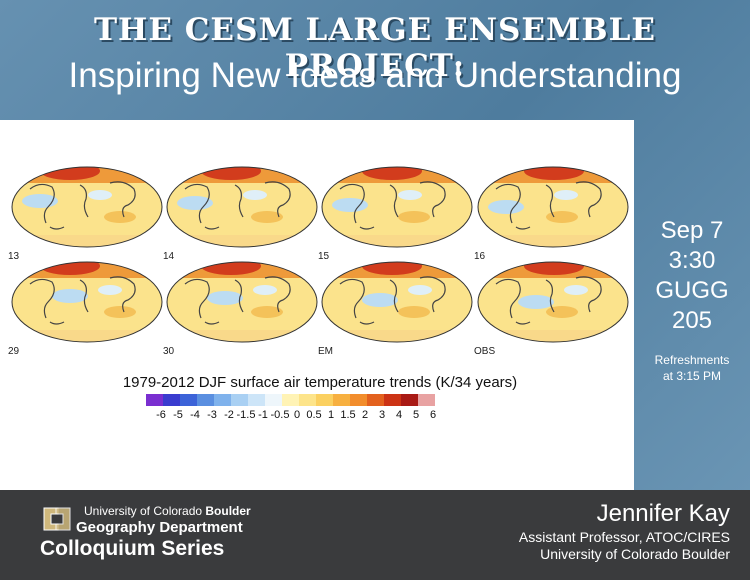 This screenshot has height=580, width=750. What do you see at coordinates (132, 548) in the screenshot?
I see `series-name: Colloquium Series` at bounding box center [132, 548].